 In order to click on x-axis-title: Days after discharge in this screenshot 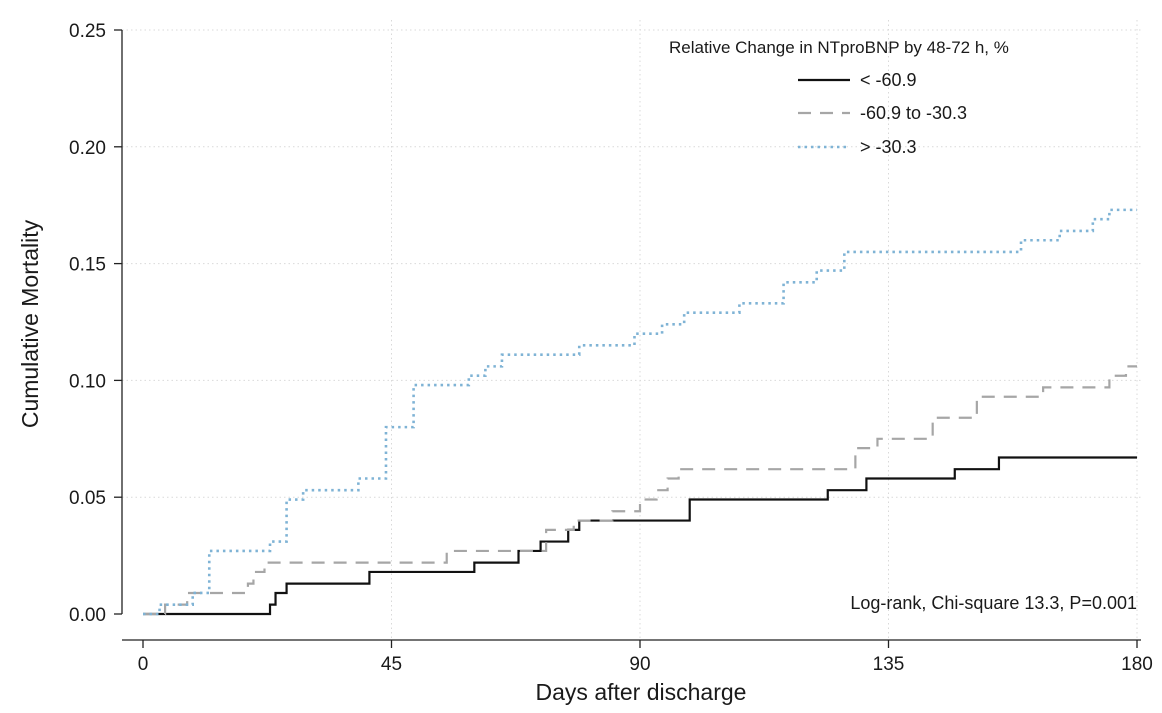, I will do `click(641, 692)`.